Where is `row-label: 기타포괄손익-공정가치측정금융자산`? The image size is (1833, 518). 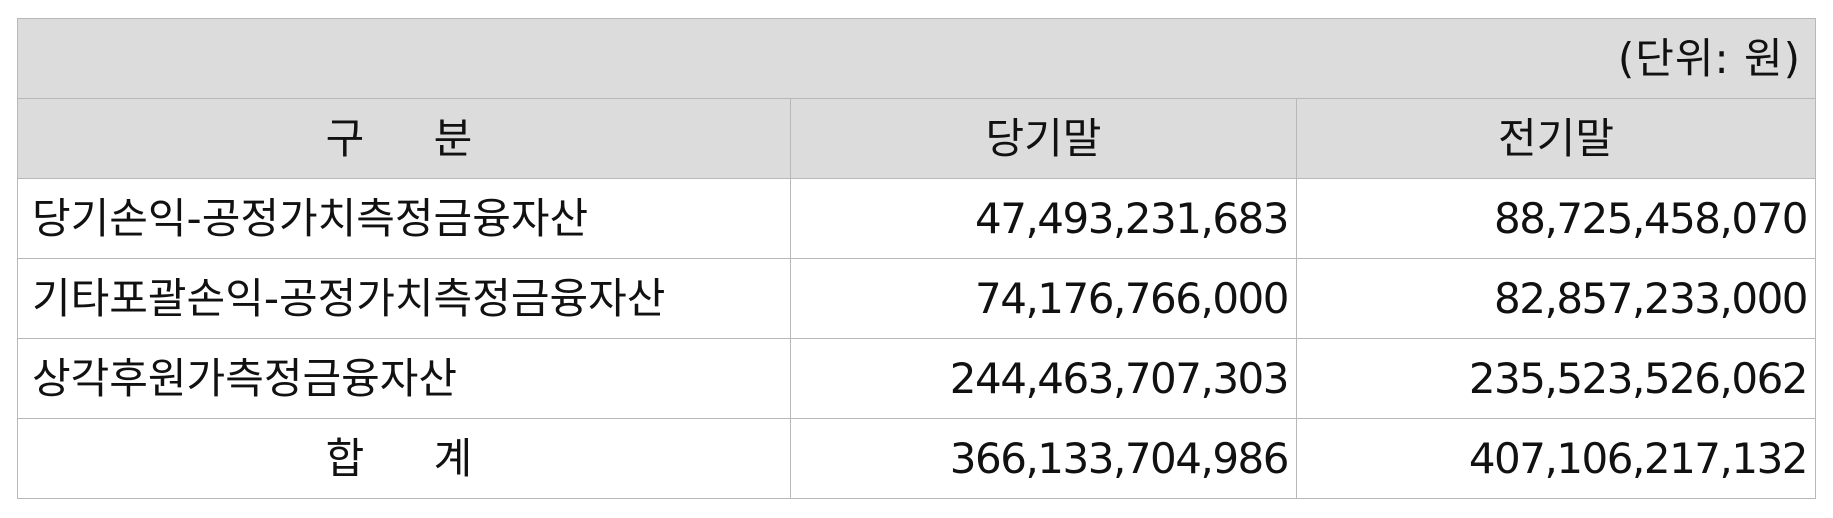
row-label: 기타포괄손익-공정가치측정금융자산 is located at coordinates (404, 298).